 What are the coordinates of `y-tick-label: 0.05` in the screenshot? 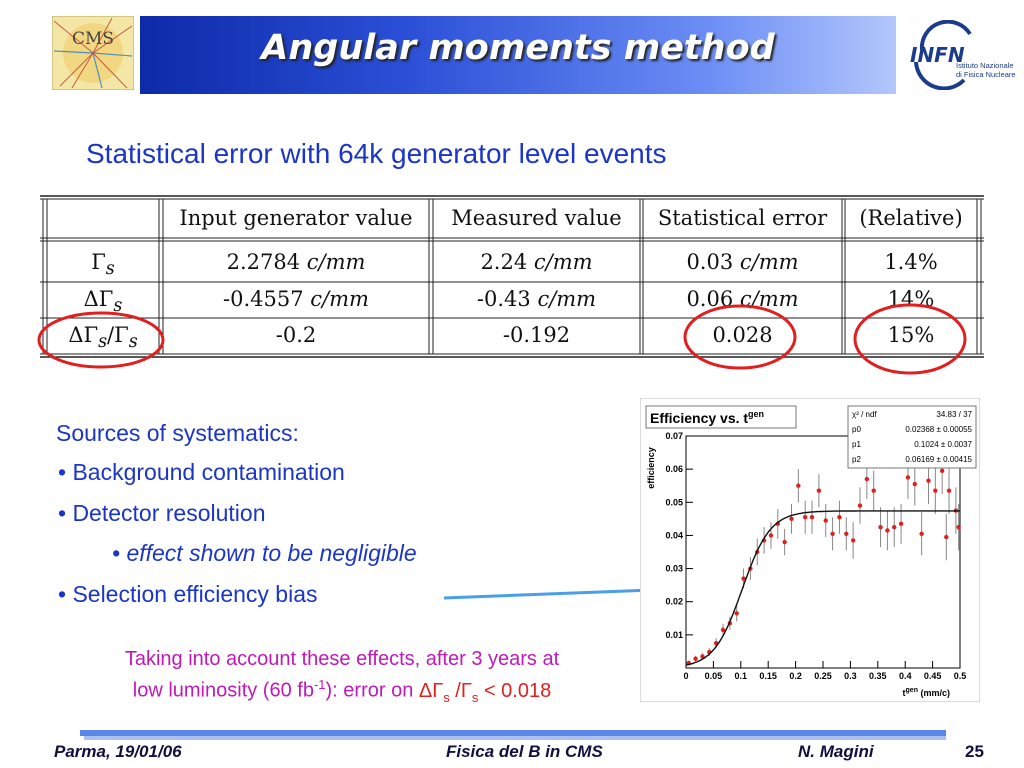 It's located at (674, 502).